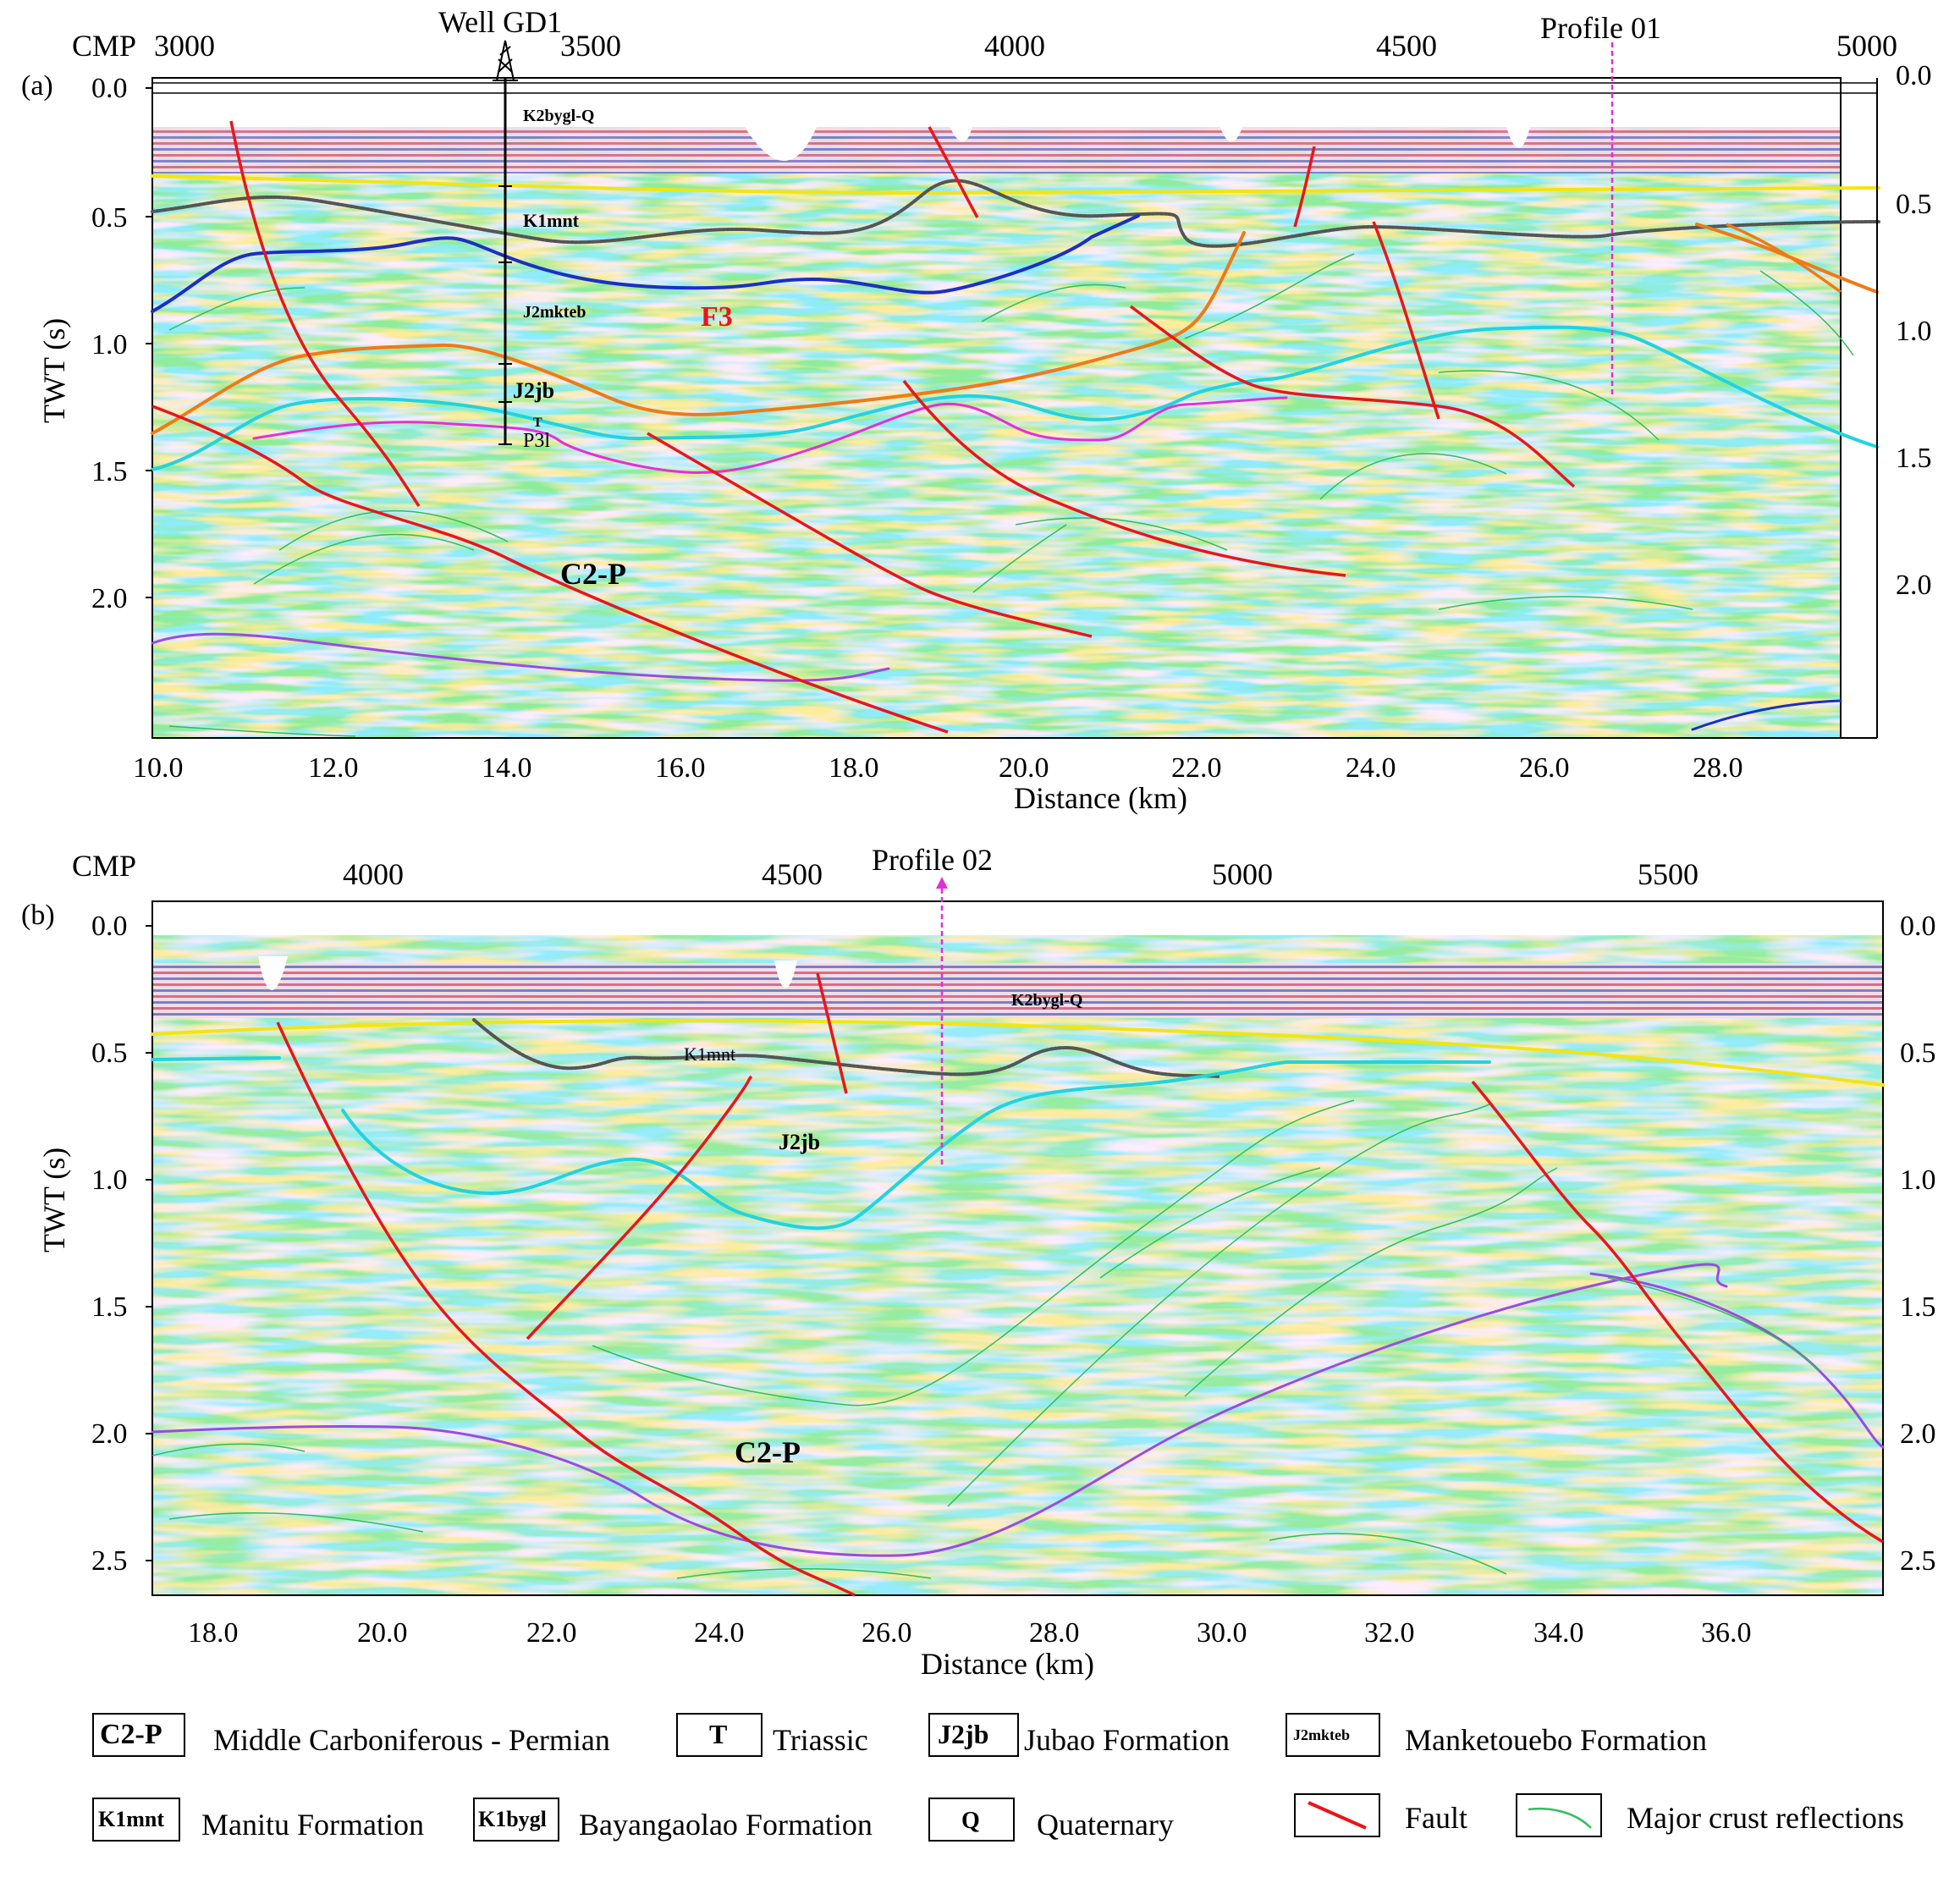 The image size is (1960, 1883). I want to click on legend-label-fault: Fault, so click(1436, 1818).